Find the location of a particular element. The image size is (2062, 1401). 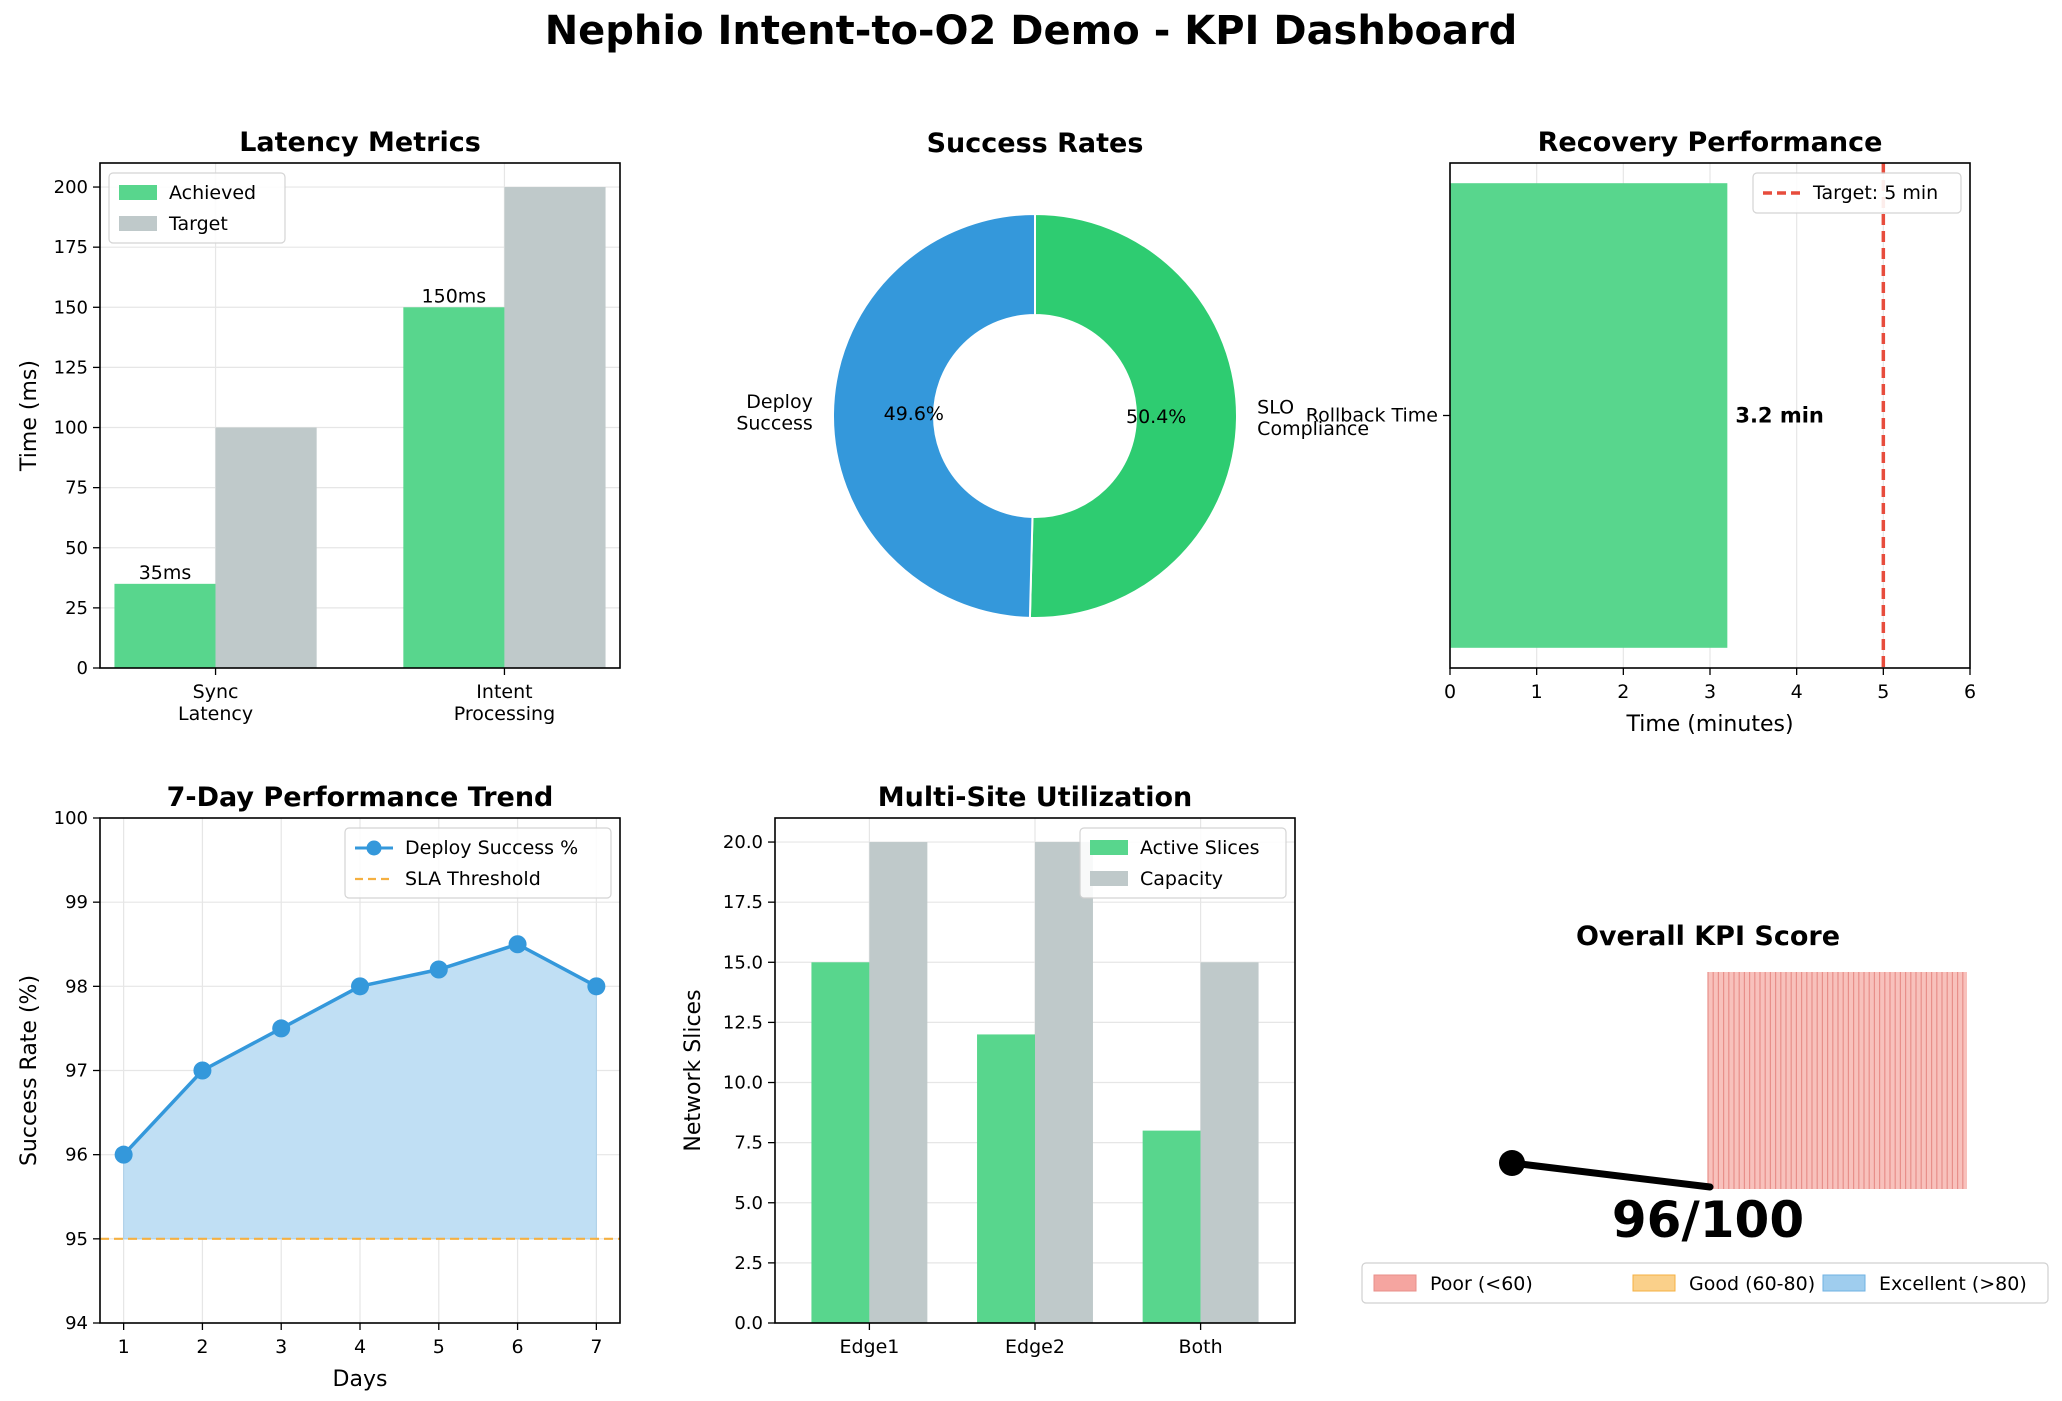

y-tick-label: 10.0 is located at coordinates (743, 1083).